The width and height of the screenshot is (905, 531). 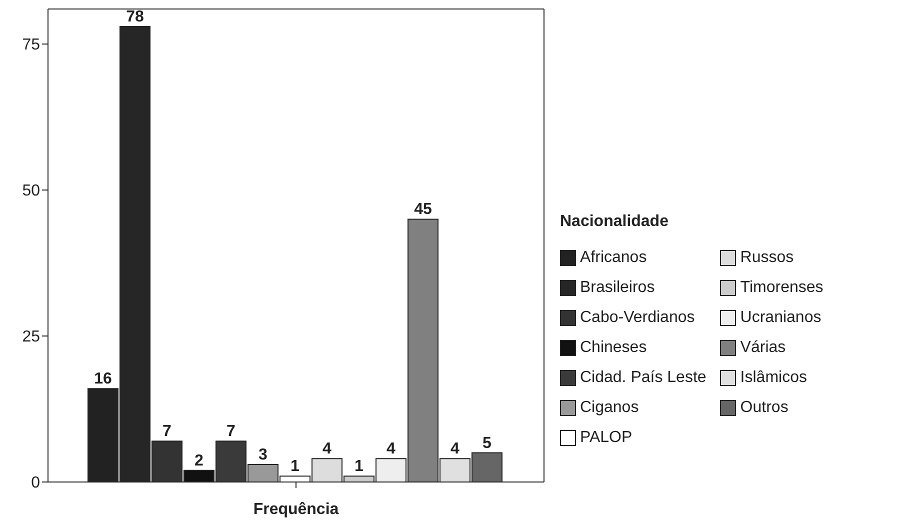 I want to click on legend-label: Outros, so click(x=764, y=408).